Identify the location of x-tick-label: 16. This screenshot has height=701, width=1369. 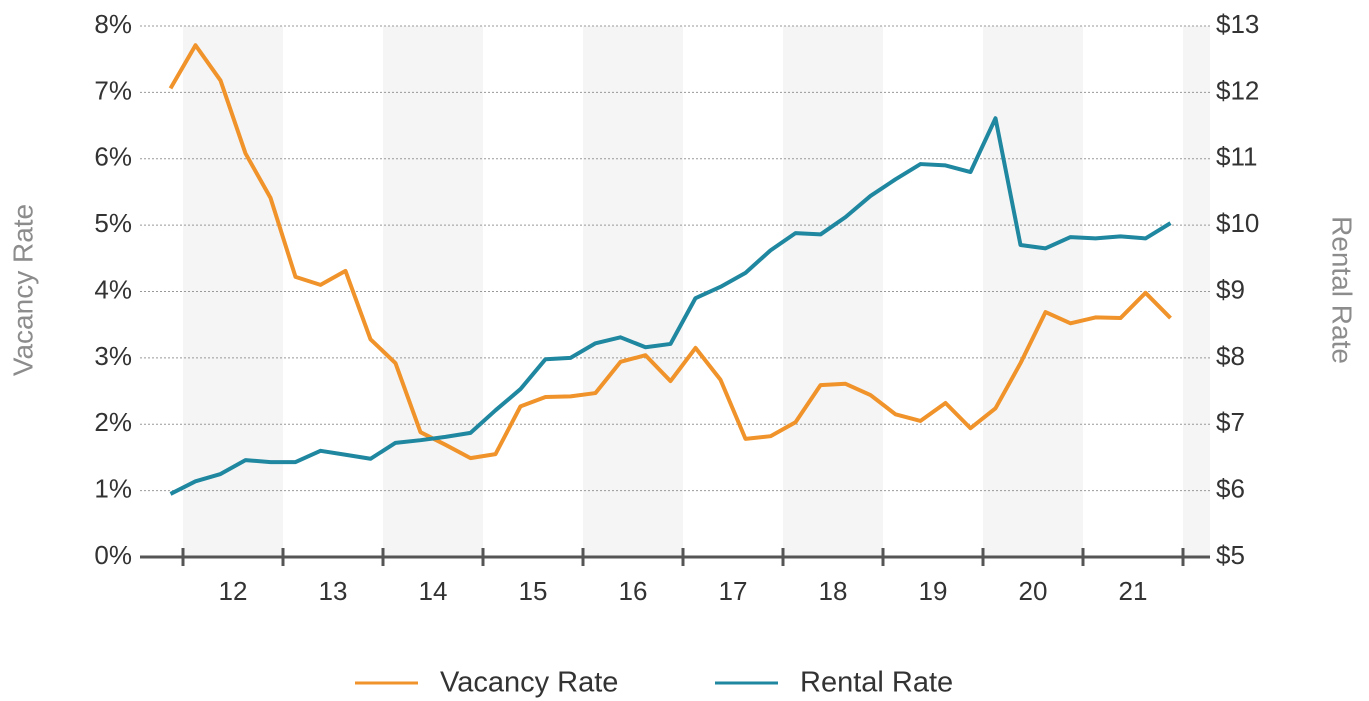
(633, 591).